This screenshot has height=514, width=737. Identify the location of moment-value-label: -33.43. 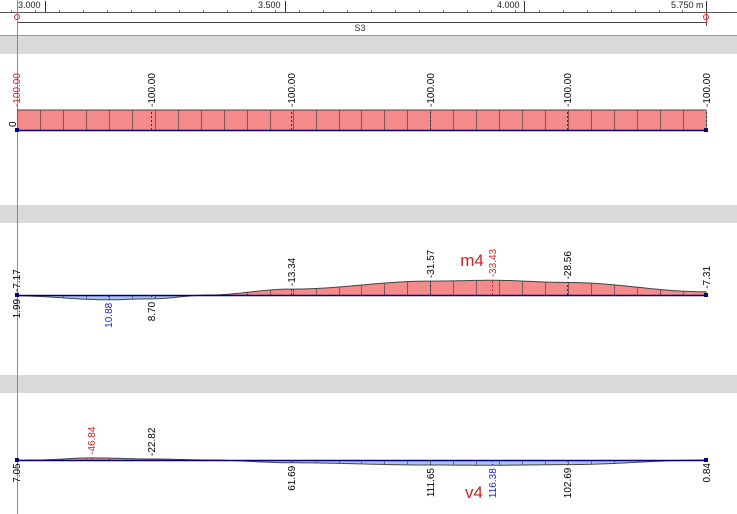
(493, 262).